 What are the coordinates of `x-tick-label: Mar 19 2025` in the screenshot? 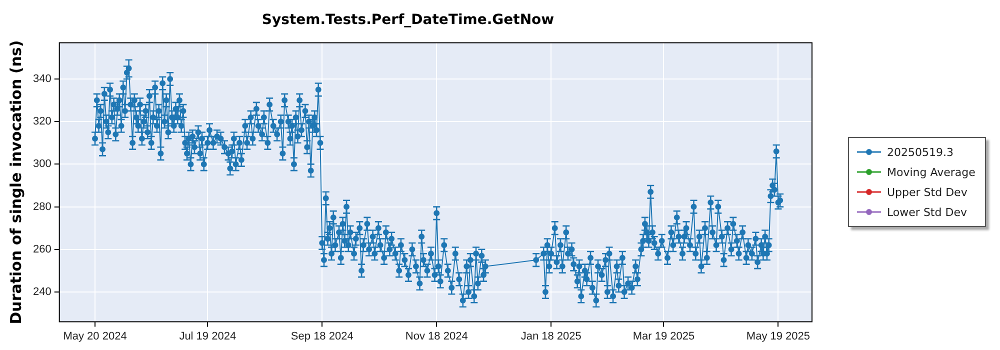 It's located at (663, 336).